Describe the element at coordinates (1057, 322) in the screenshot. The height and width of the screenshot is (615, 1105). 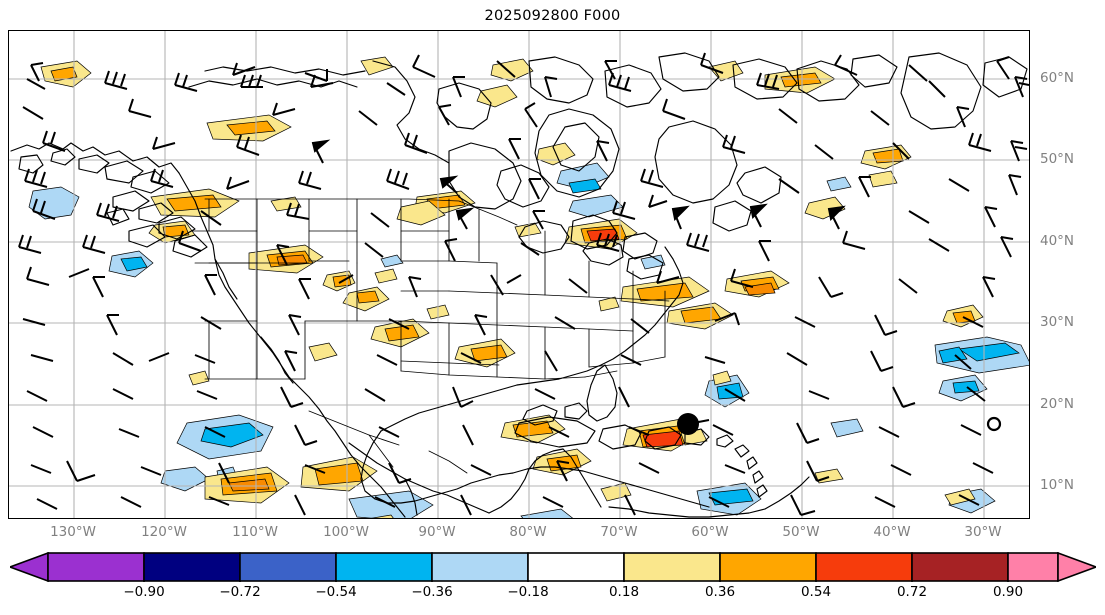
I see `lat-tick-label-30n: 30°N` at that location.